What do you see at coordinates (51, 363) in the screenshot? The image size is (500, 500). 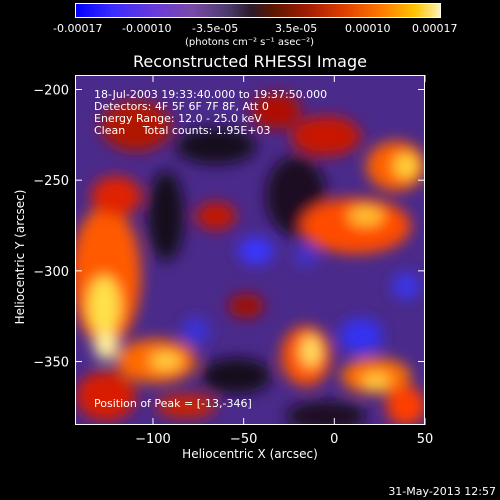 I see `y-tick-label: −350` at bounding box center [51, 363].